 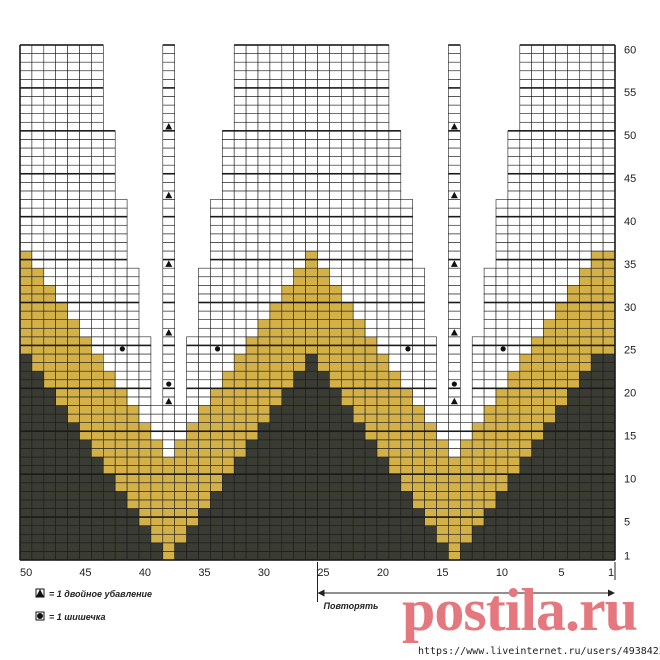 What do you see at coordinates (169, 195) in the screenshot?
I see `double-decrease-triangle` at bounding box center [169, 195].